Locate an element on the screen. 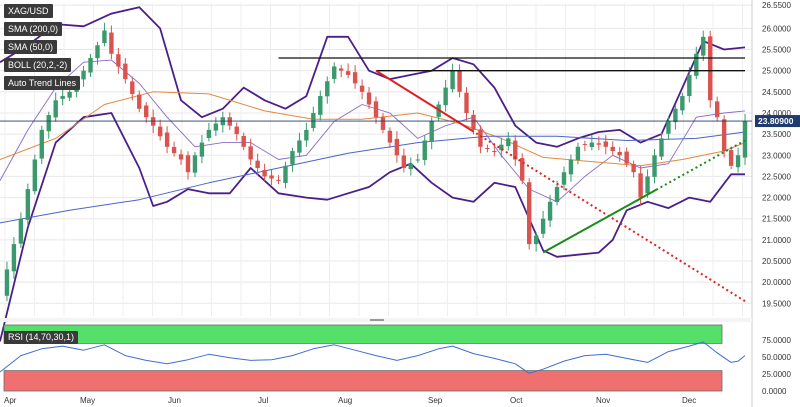 The image size is (800, 407). legend-sma200: SMA (200,0) is located at coordinates (33, 29).